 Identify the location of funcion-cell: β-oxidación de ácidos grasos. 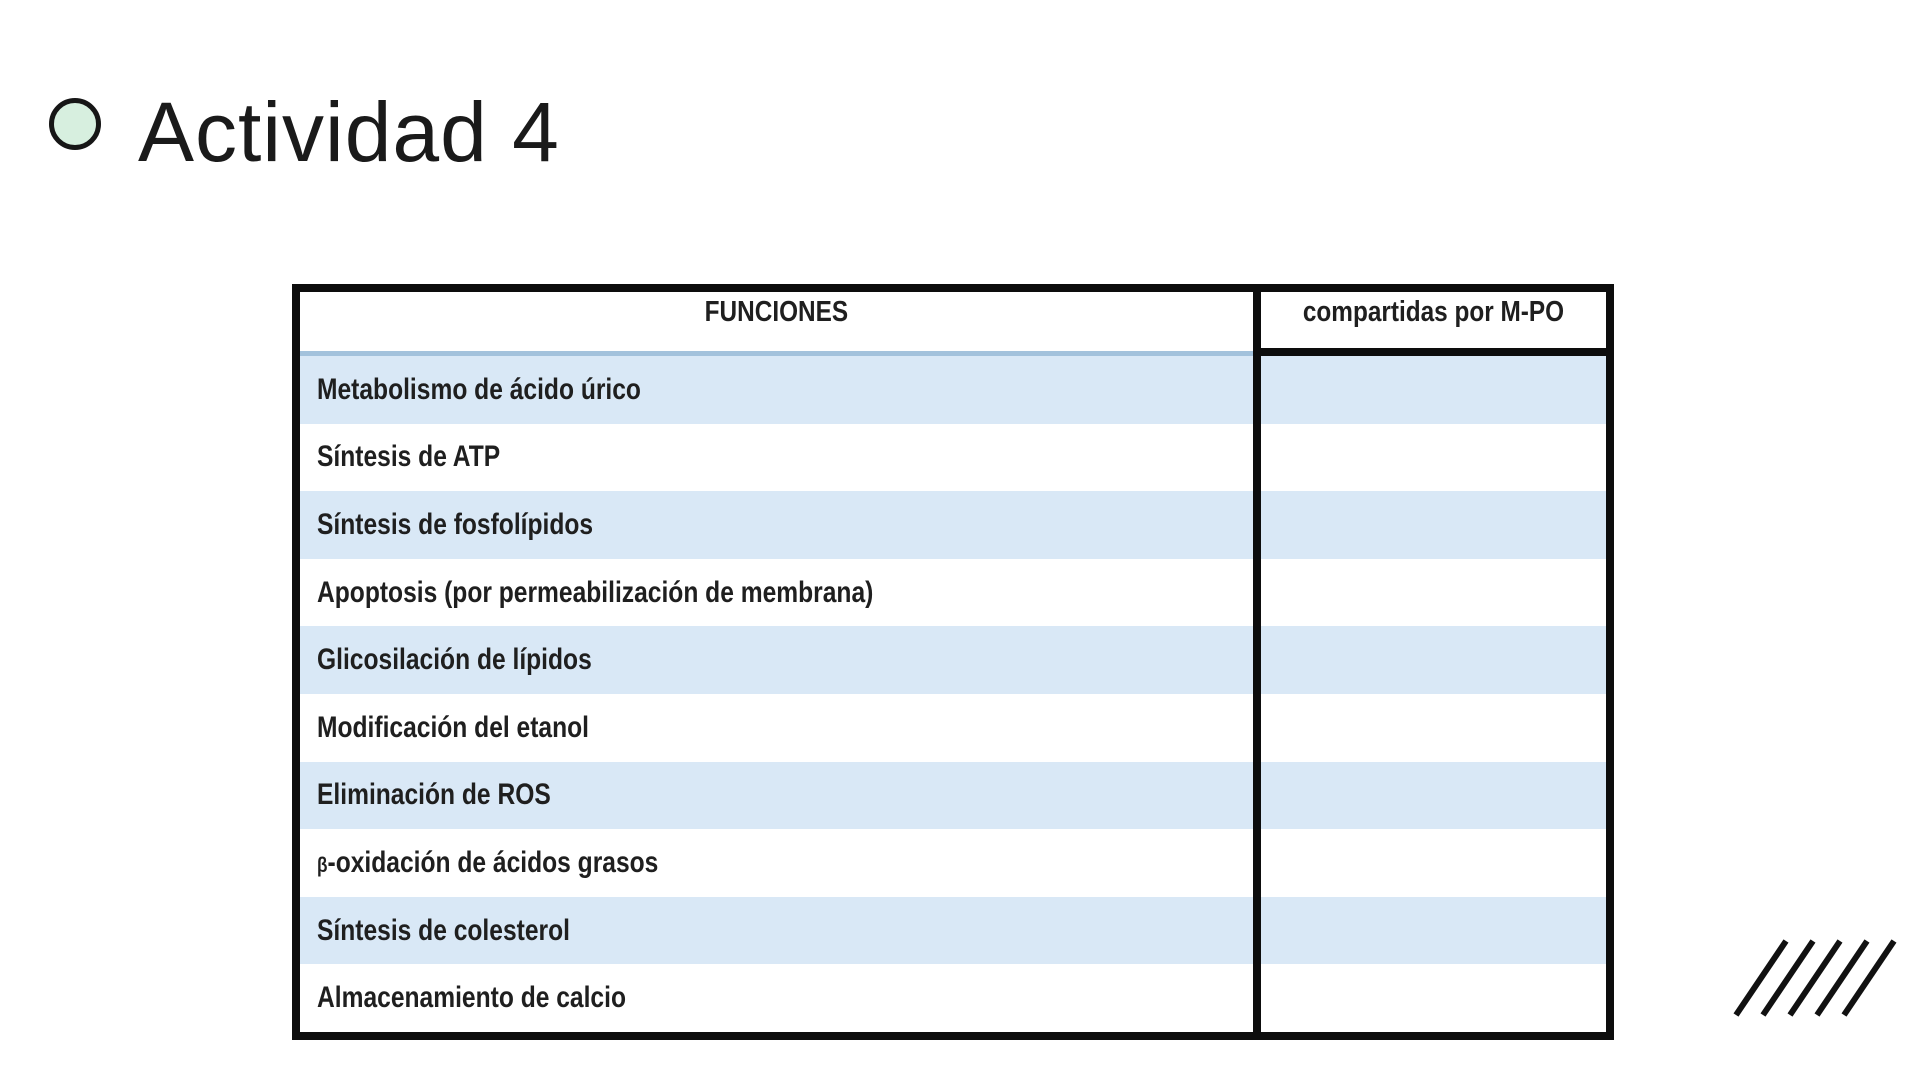
(488, 862).